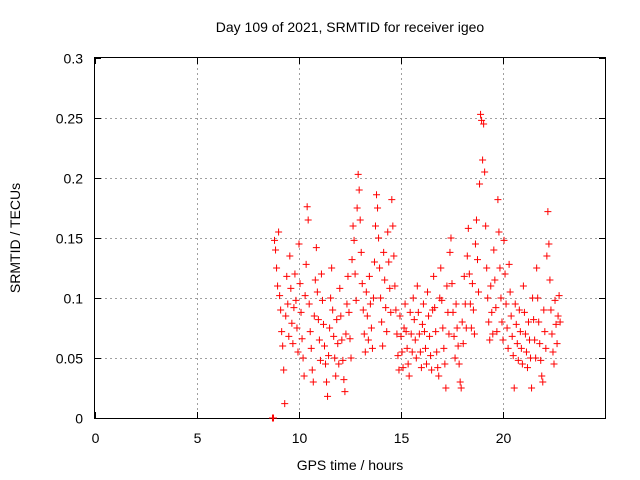  I want to click on y-tick-label: 0.1, so click(74, 299).